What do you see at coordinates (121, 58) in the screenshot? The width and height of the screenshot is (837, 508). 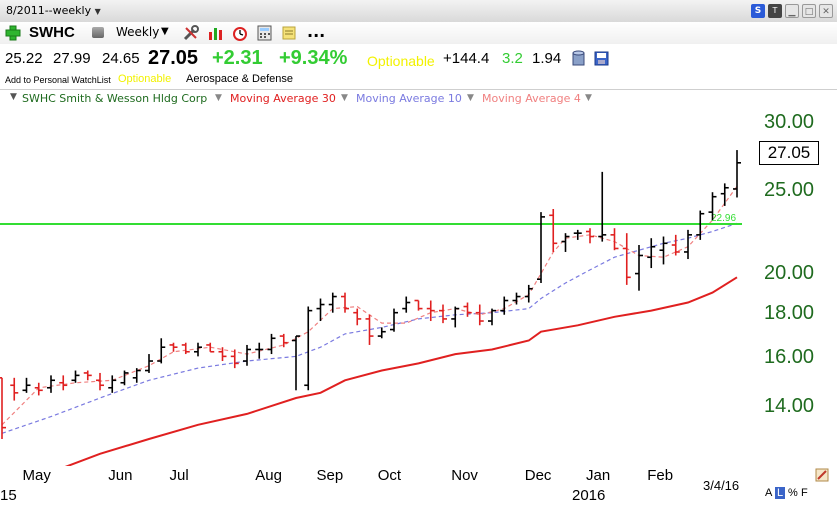 I see `quote-low: 24.65` at bounding box center [121, 58].